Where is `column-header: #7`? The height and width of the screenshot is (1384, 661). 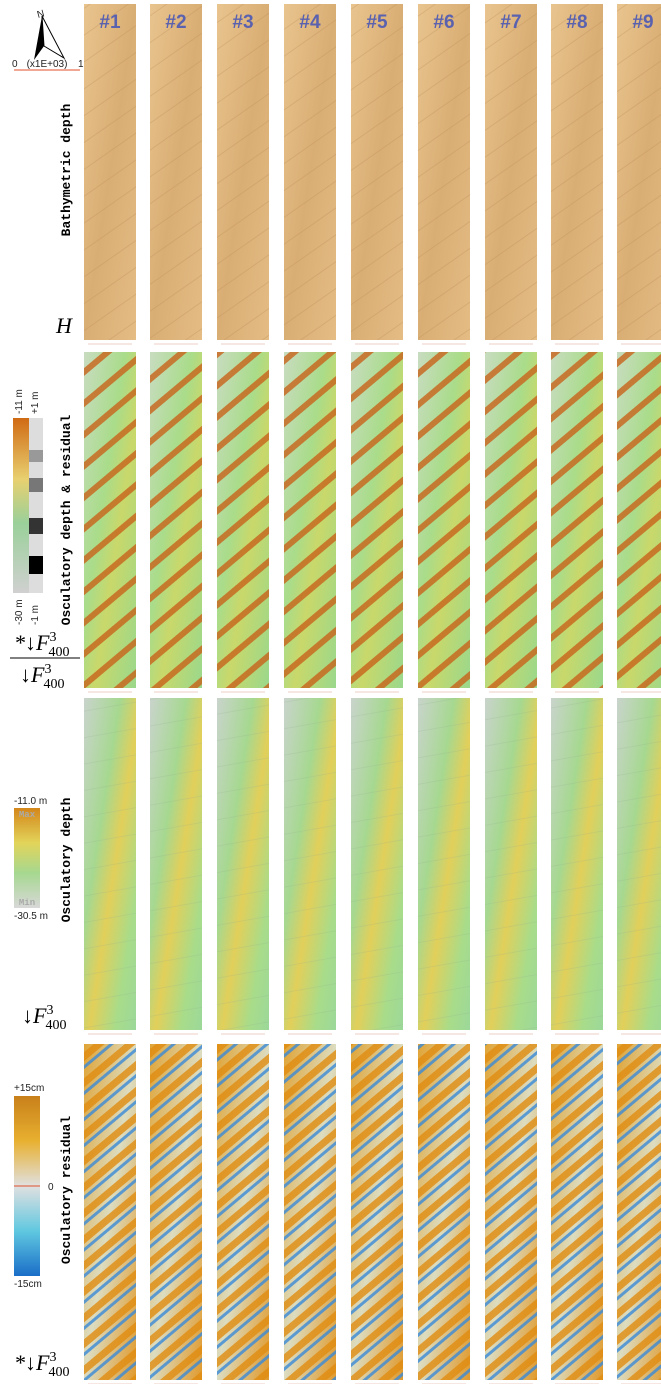 column-header: #7 is located at coordinates (510, 22).